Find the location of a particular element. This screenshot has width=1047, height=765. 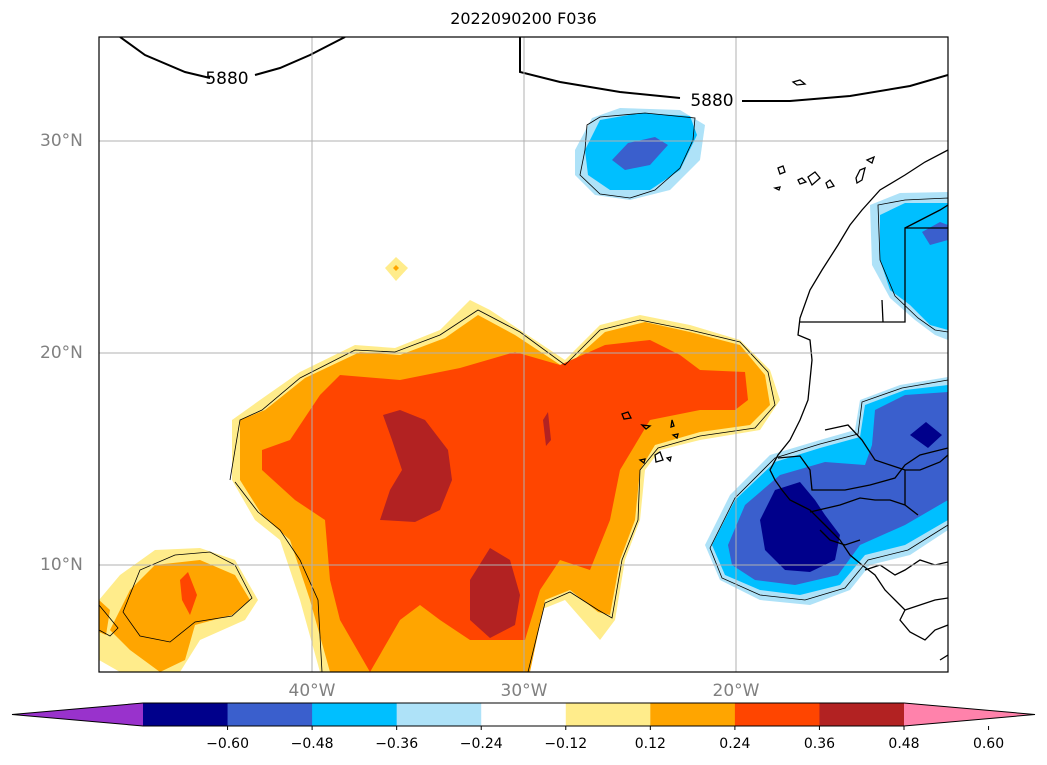

colorbar-tick-label: −0.36 is located at coordinates (397, 744).